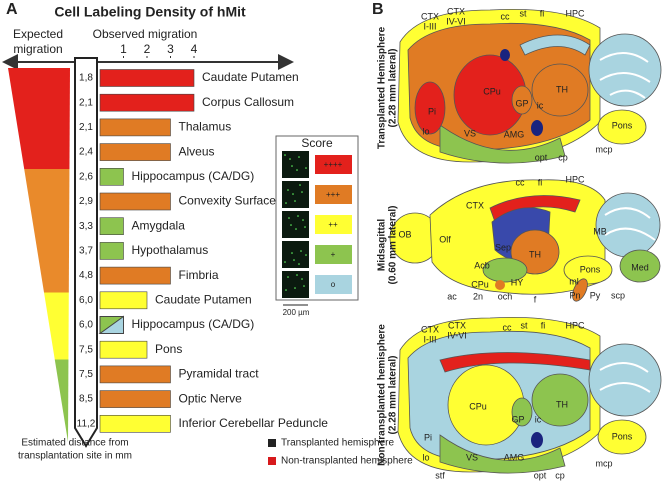 The width and height of the screenshot is (664, 485). What do you see at coordinates (540, 182) in the screenshot?
I see `region-label: fi` at bounding box center [540, 182].